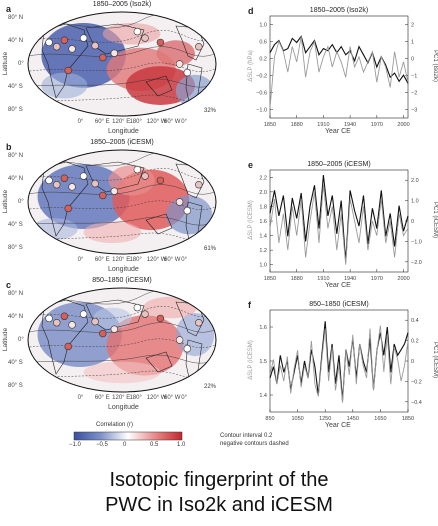 Image resolution: width=438 pixels, height=526 pixels. What do you see at coordinates (261, 94) in the screenshot?
I see `y-left-tick-label: −0.6` at bounding box center [261, 94].